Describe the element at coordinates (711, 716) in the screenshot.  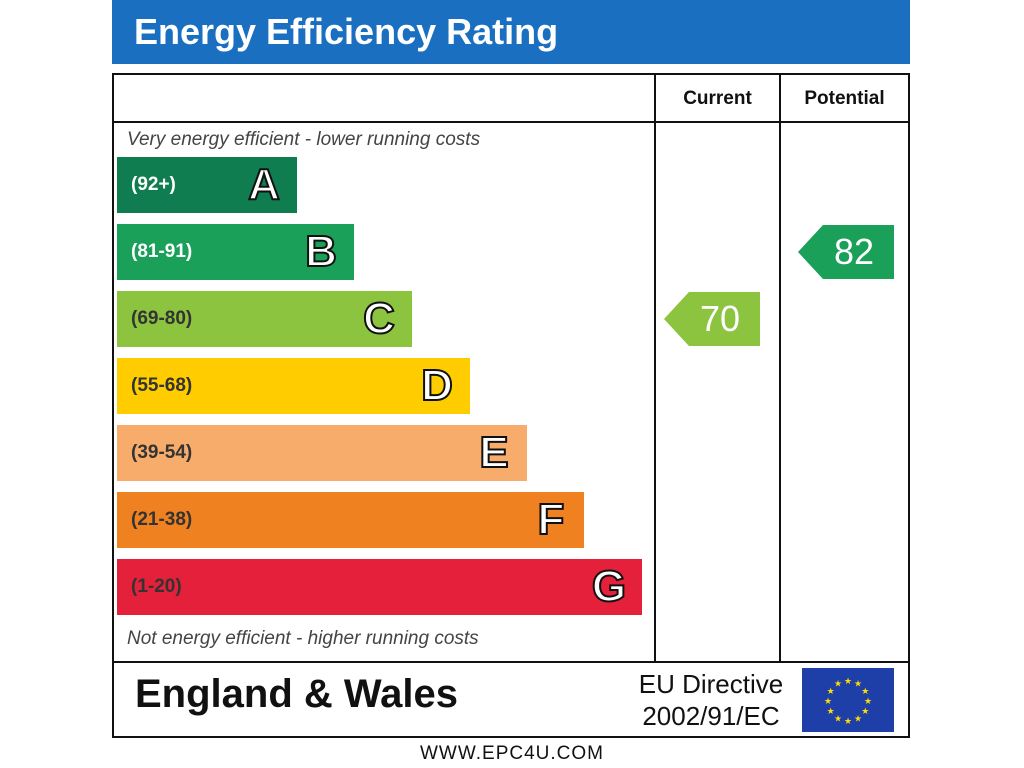
I see `directive-line-2: 2002/91/EC` at that location.